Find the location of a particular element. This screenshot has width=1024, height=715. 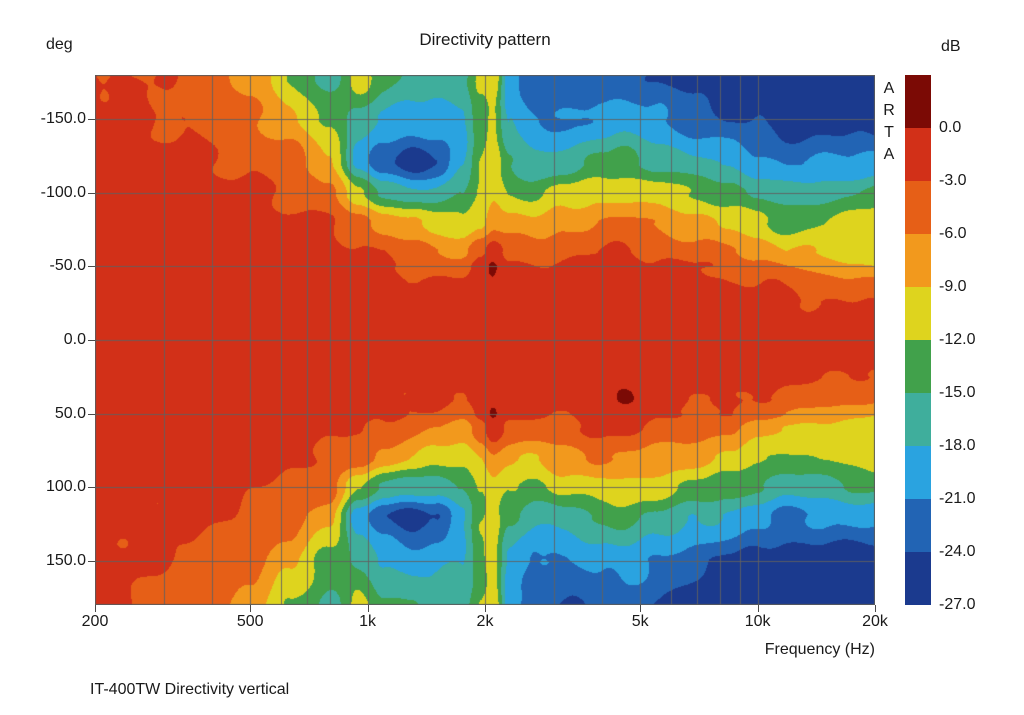

colorbar-unit-label: dB is located at coordinates (951, 46).